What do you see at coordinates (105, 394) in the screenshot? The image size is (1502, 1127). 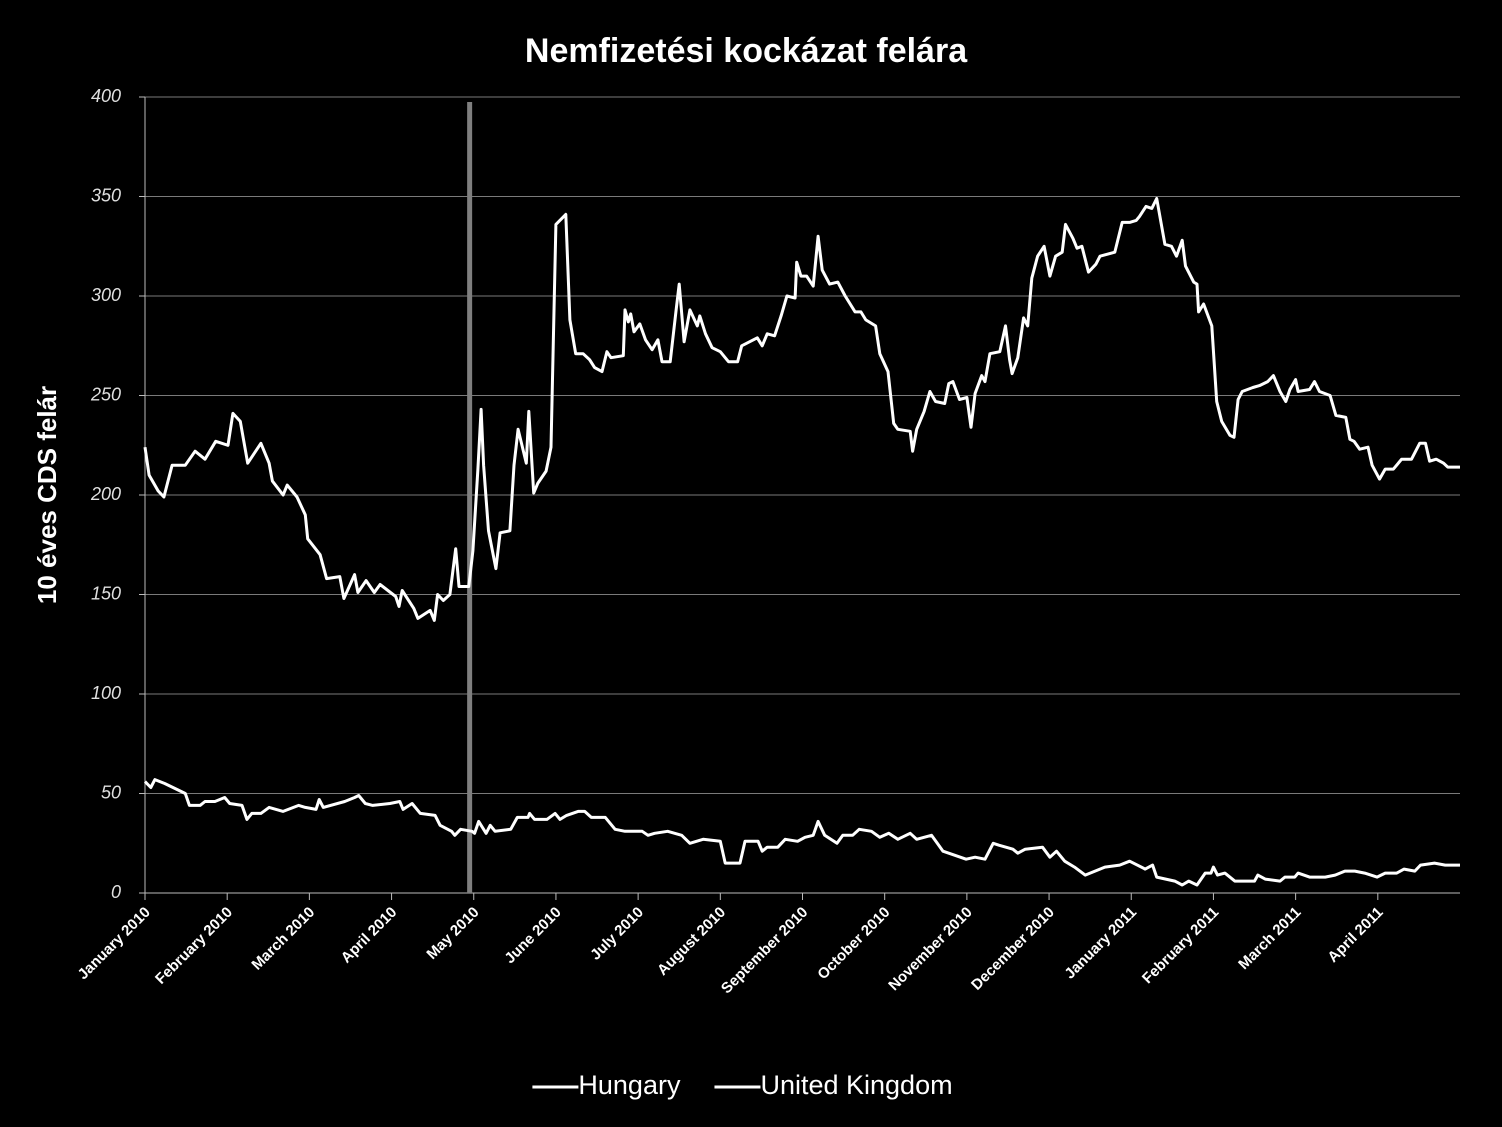 I see `y-tick-label: 250` at bounding box center [105, 394].